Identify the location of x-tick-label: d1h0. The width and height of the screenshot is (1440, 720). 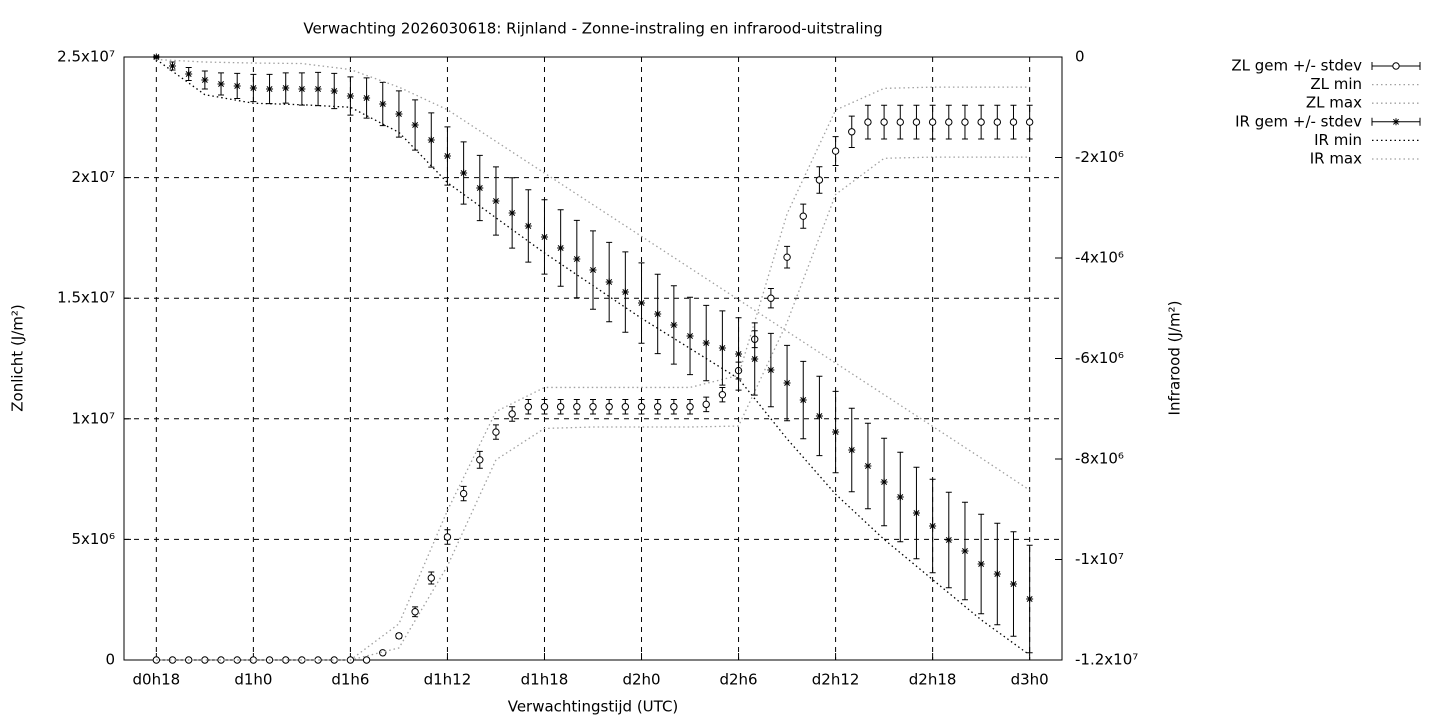
(253, 680).